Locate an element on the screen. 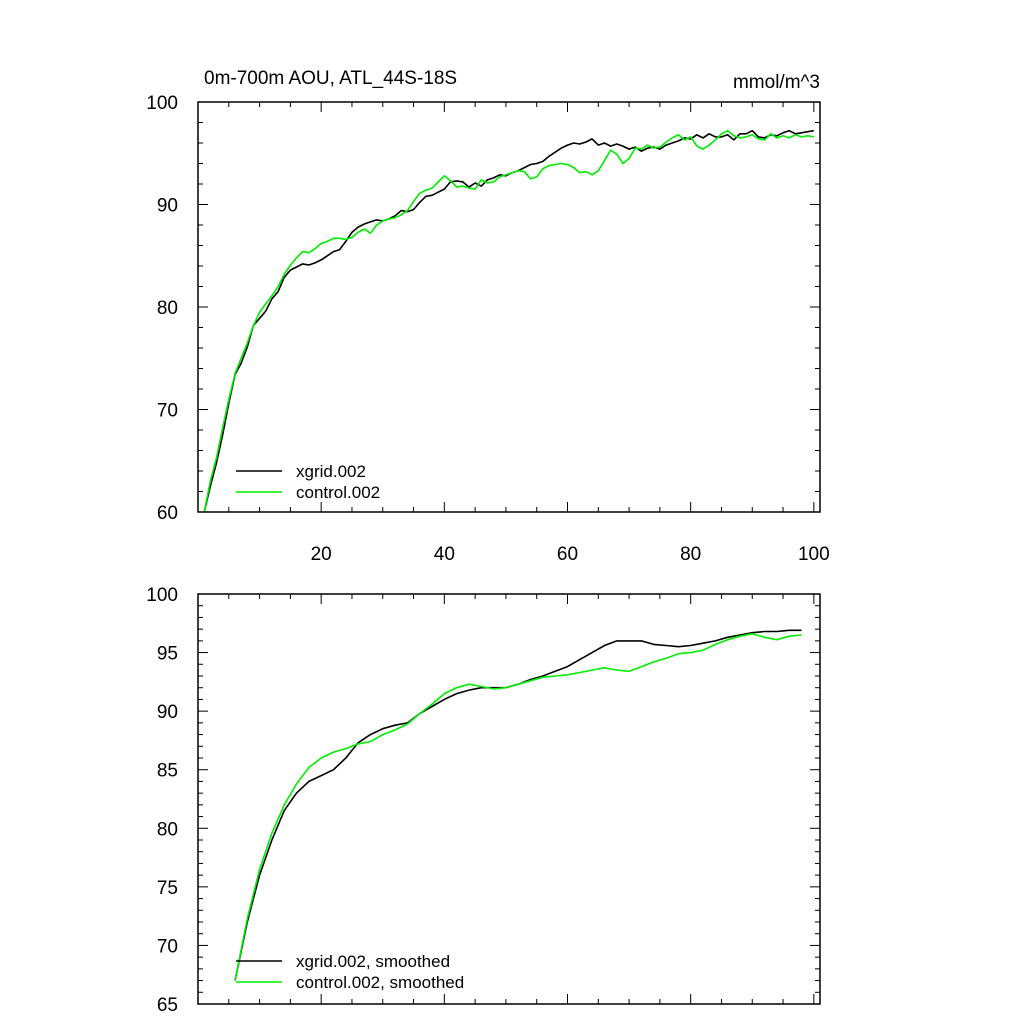  y-tick-label: 75 is located at coordinates (167, 888).